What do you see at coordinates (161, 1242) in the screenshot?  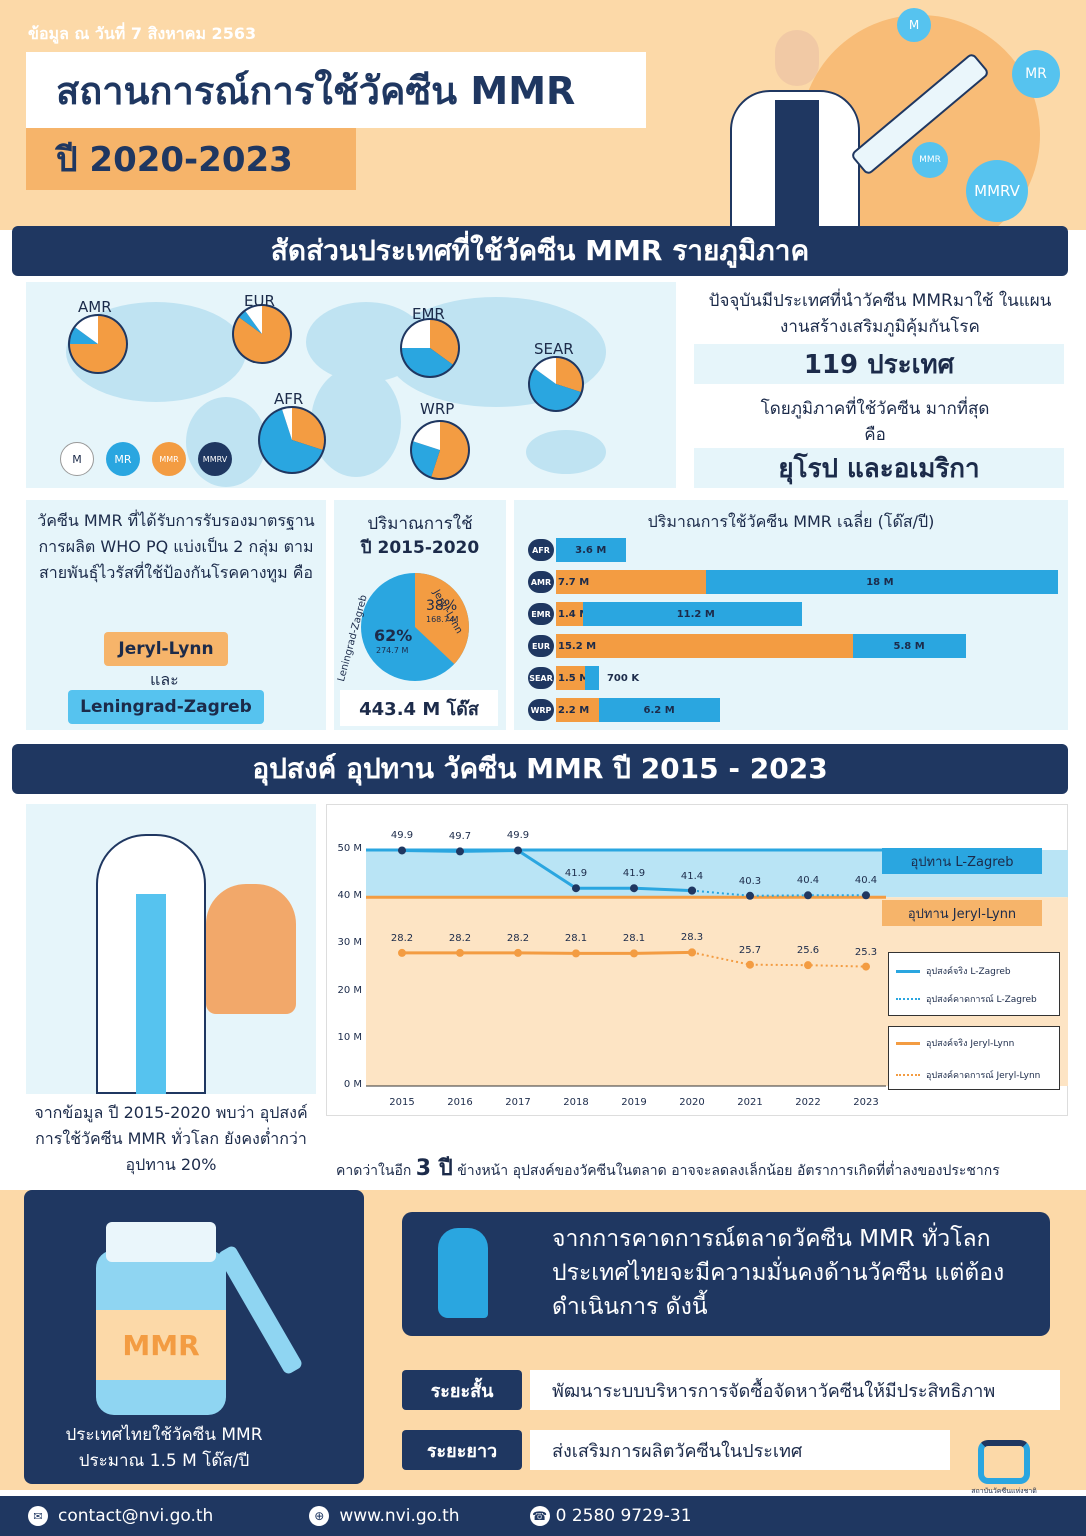 I see `vial-cap` at bounding box center [161, 1242].